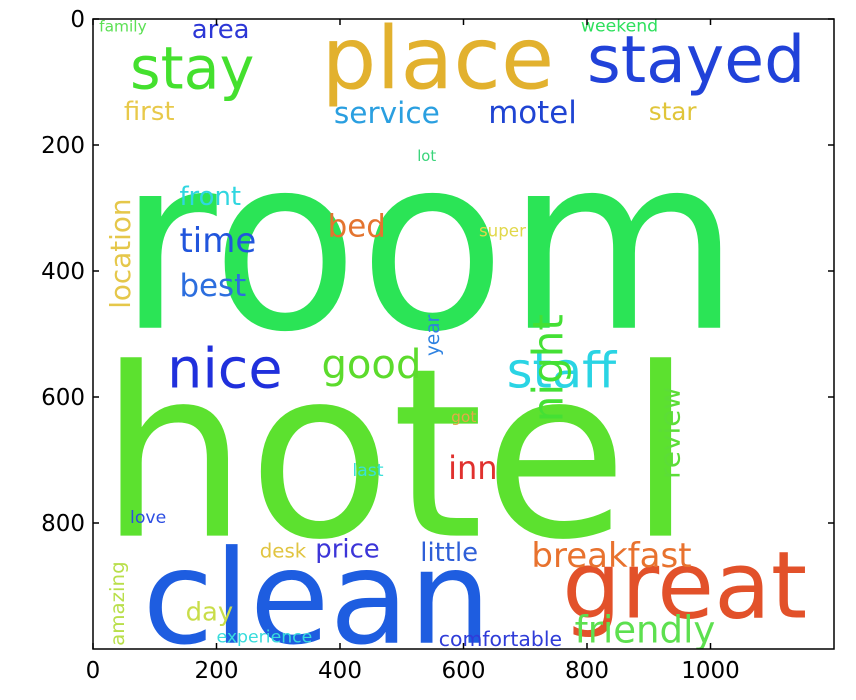  I want to click on word-bed: bed, so click(357, 226).